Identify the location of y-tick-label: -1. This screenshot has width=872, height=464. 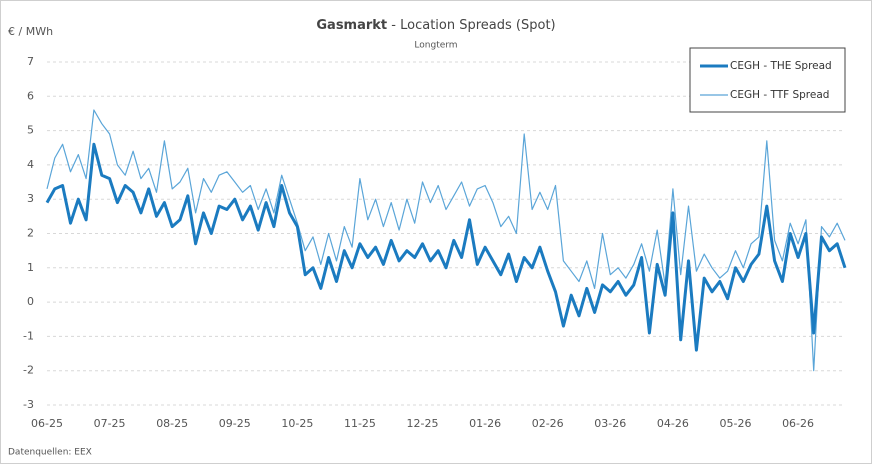
(28, 335).